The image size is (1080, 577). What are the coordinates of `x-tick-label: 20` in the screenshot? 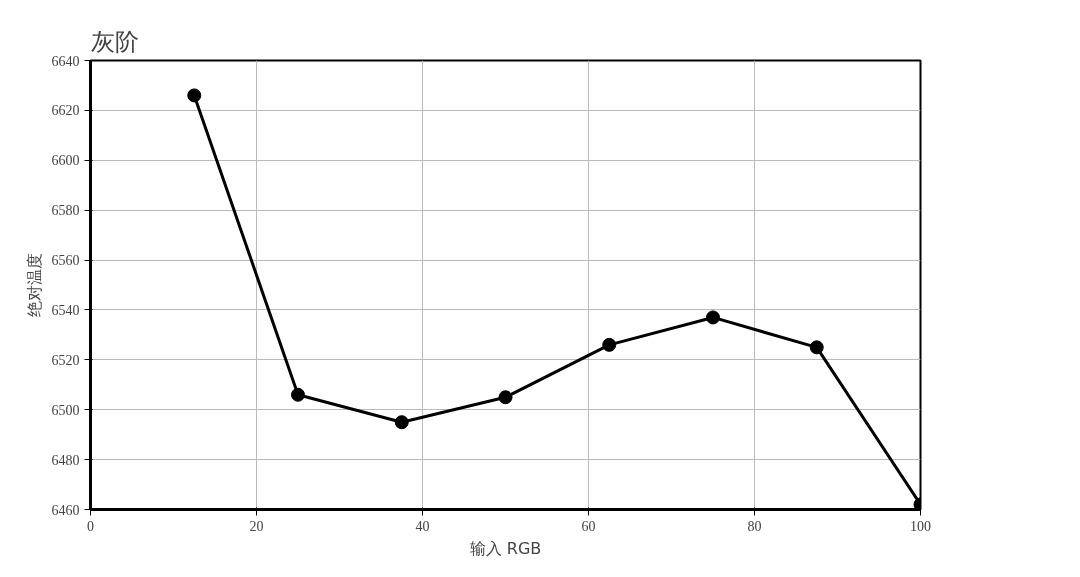 It's located at (256, 526).